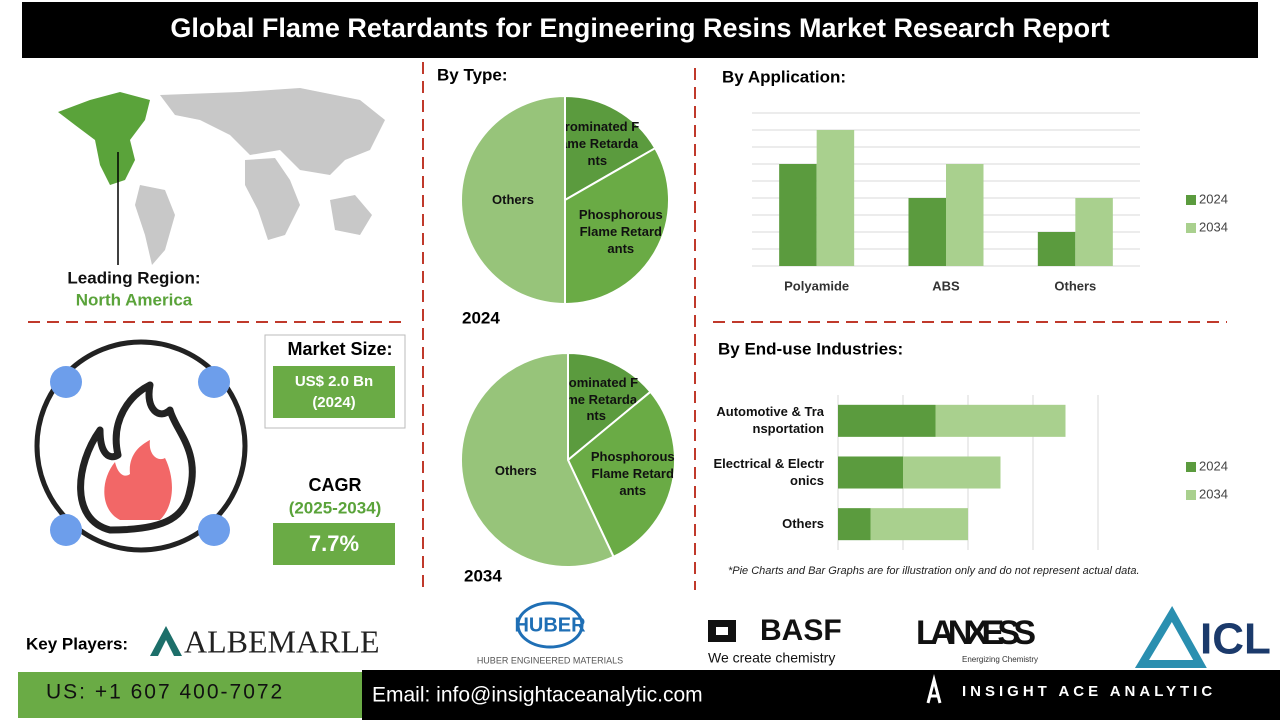 This screenshot has height=725, width=1280. I want to click on market-size-value: US$ 2.0 Bn, so click(334, 381).